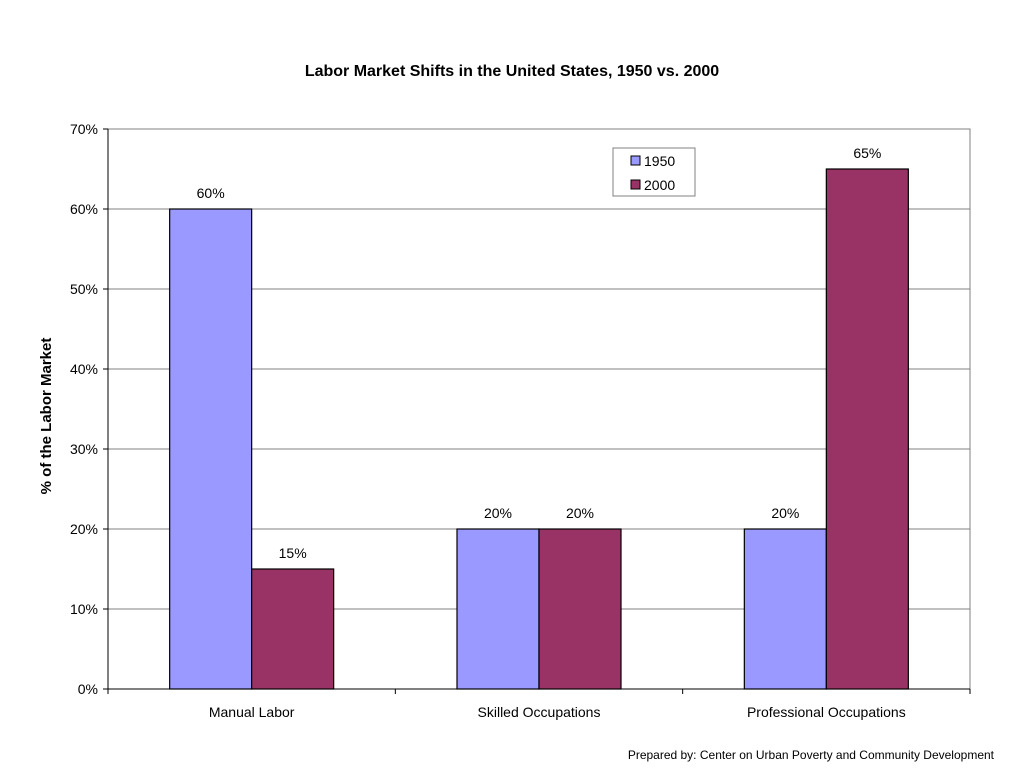 The width and height of the screenshot is (1024, 768). Describe the element at coordinates (84, 369) in the screenshot. I see `y-tick-label: 40%` at that location.